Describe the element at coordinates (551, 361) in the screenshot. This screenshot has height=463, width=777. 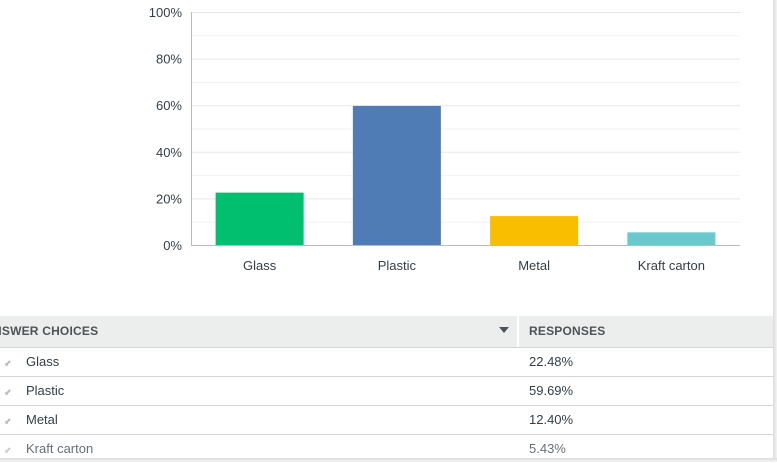
I see `response-value: 22.48%` at that location.